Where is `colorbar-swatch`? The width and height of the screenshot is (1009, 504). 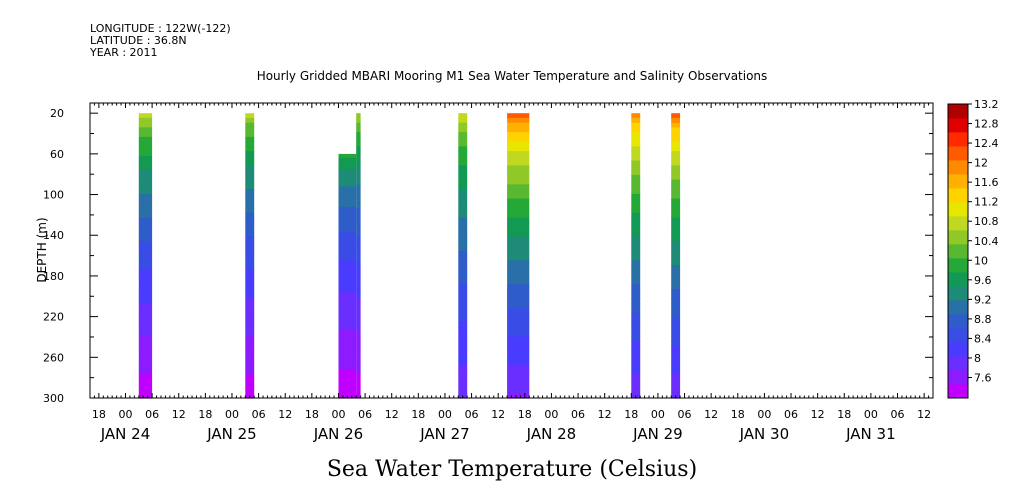
colorbar-swatch is located at coordinates (958, 195).